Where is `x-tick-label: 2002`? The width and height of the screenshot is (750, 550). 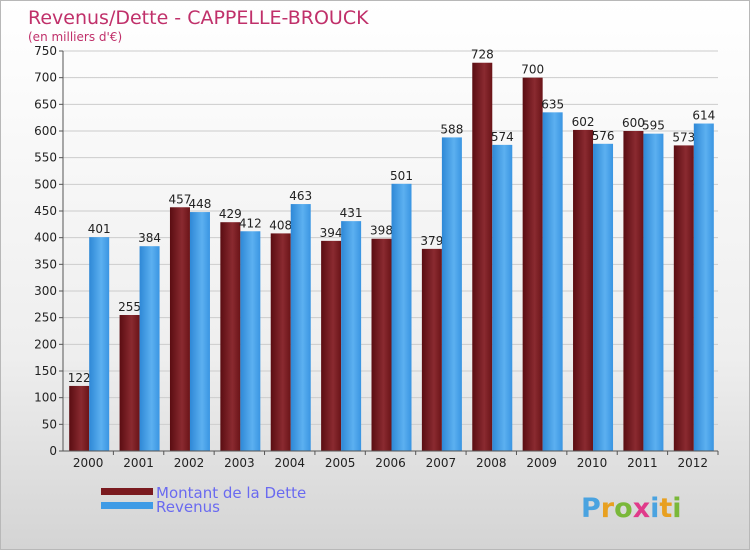 x-tick-label: 2002 is located at coordinates (189, 463).